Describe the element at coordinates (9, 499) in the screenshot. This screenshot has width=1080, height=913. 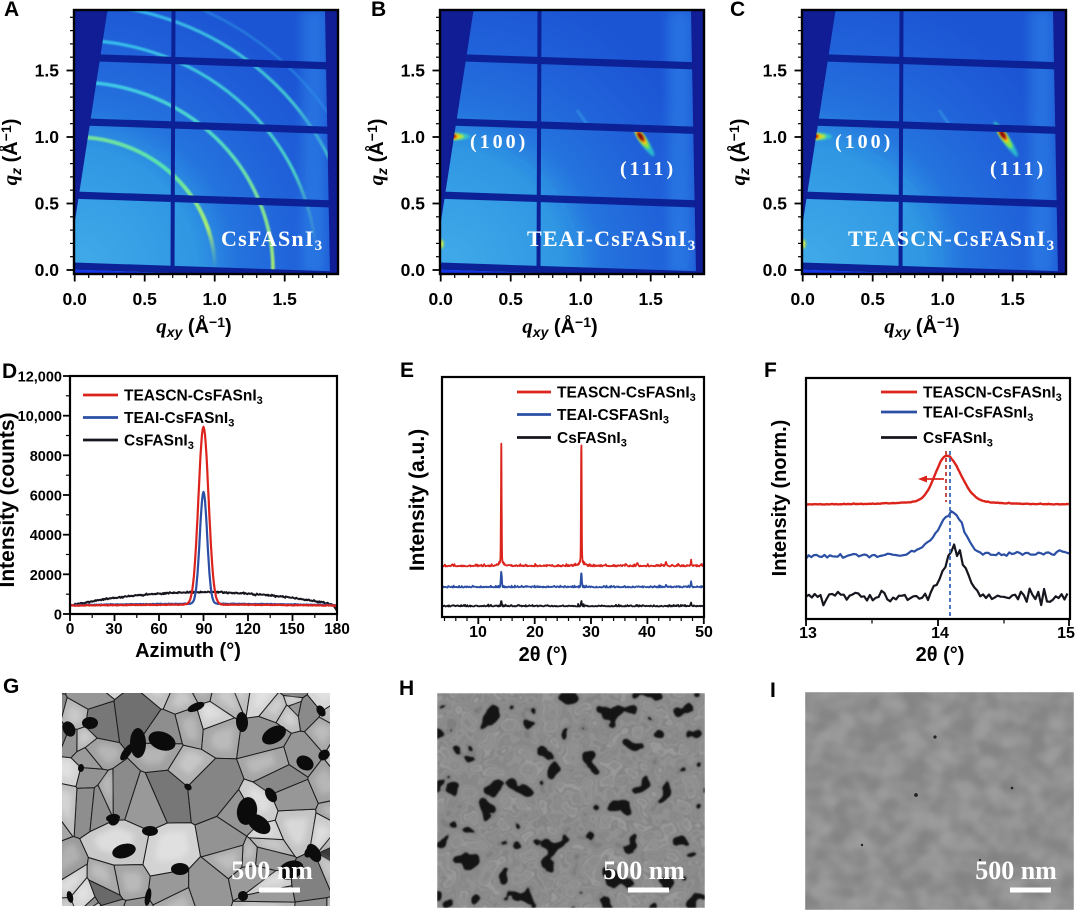
I see `svg-text: Intensity (counts)` at that location.